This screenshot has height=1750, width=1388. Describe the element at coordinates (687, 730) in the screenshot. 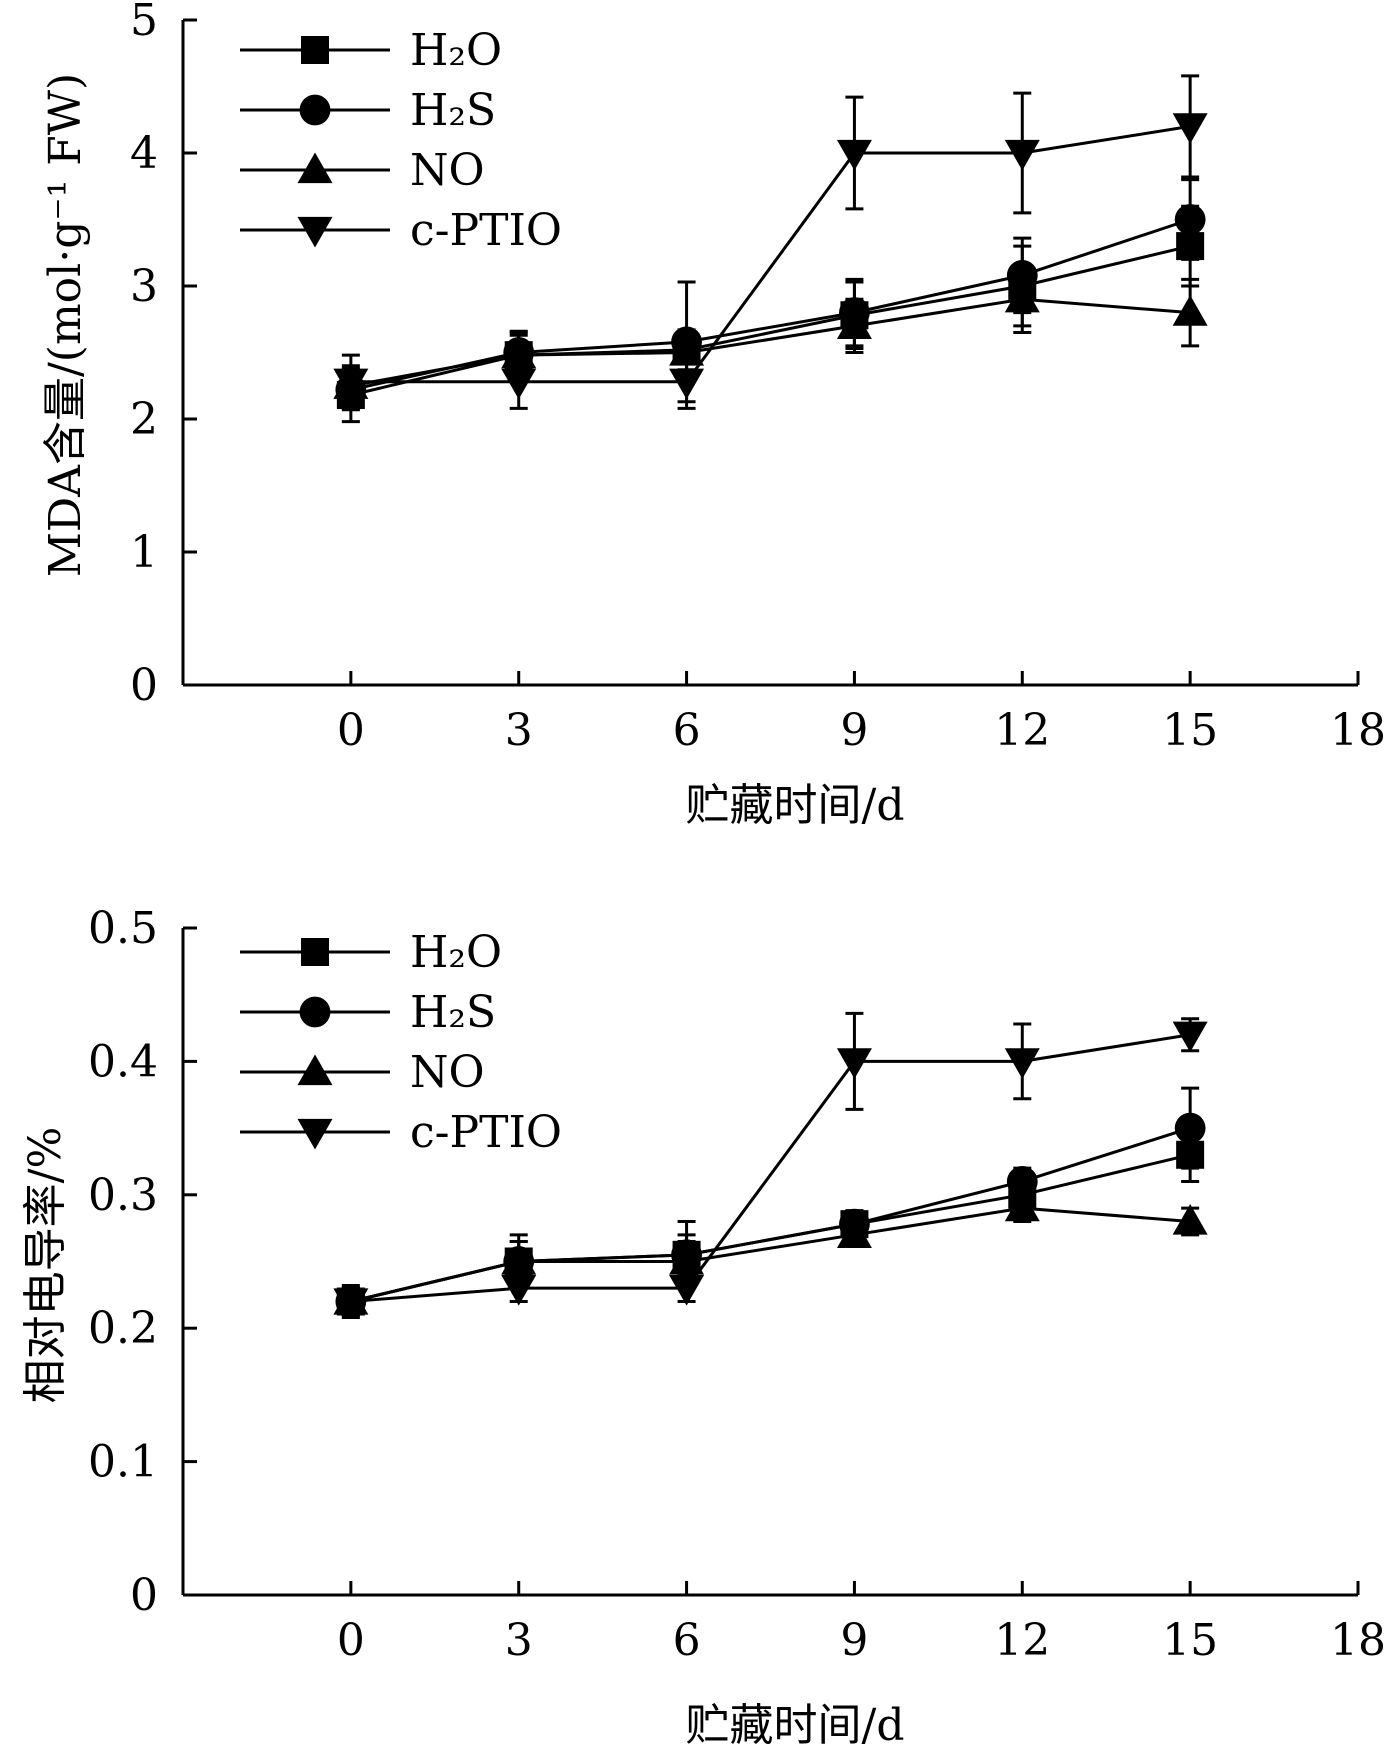

I see `x-tick-label-mda: 6` at that location.